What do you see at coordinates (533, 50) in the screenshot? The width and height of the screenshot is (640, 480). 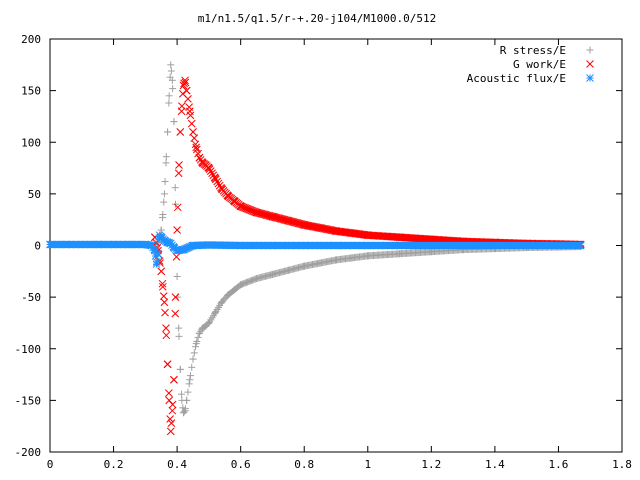 I see `legend-label: R stress/E` at bounding box center [533, 50].